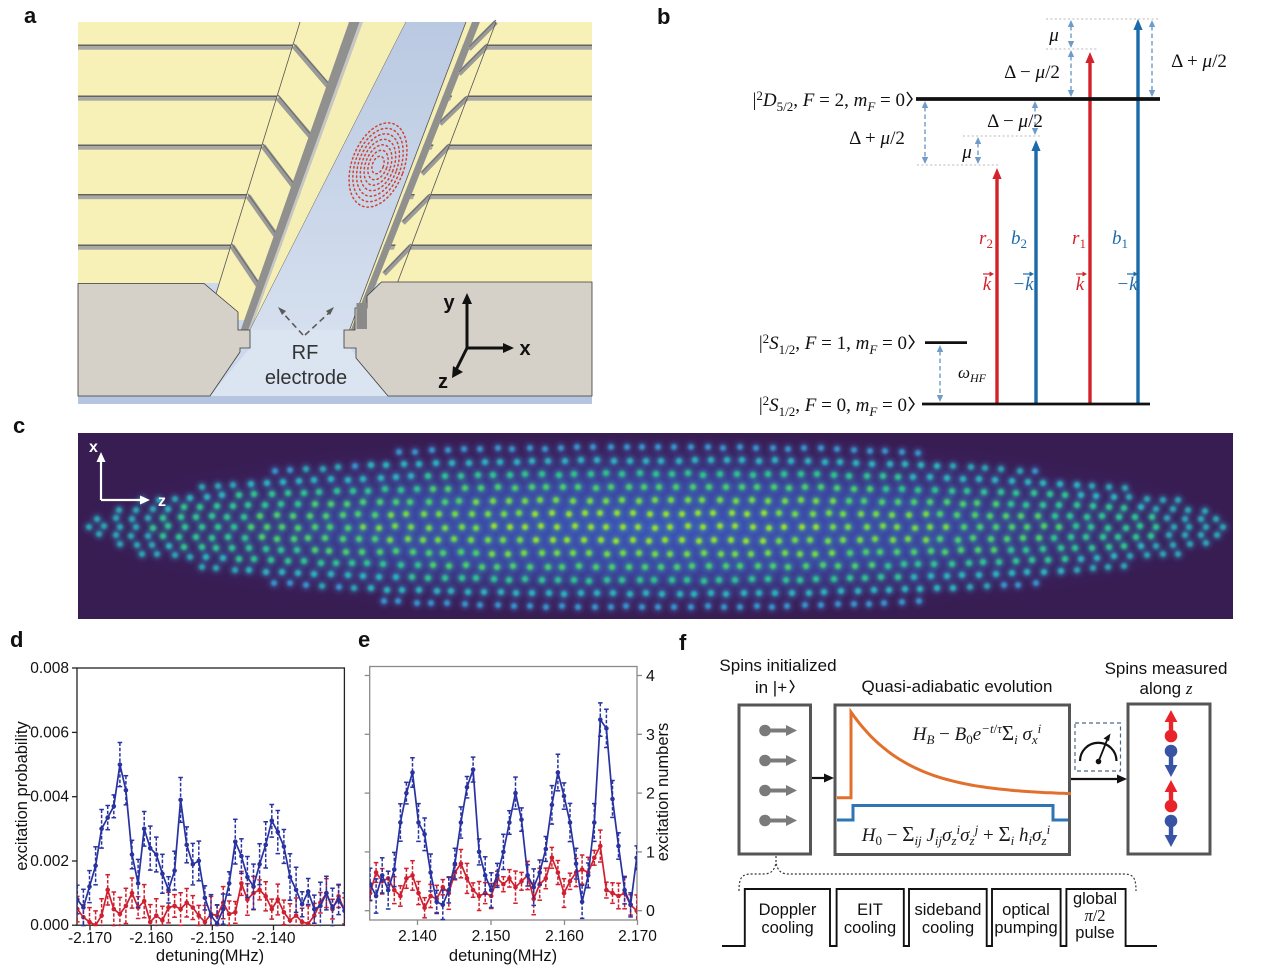 The image size is (1268, 973). I want to click on svg-text: 0.002, so click(49, 861).